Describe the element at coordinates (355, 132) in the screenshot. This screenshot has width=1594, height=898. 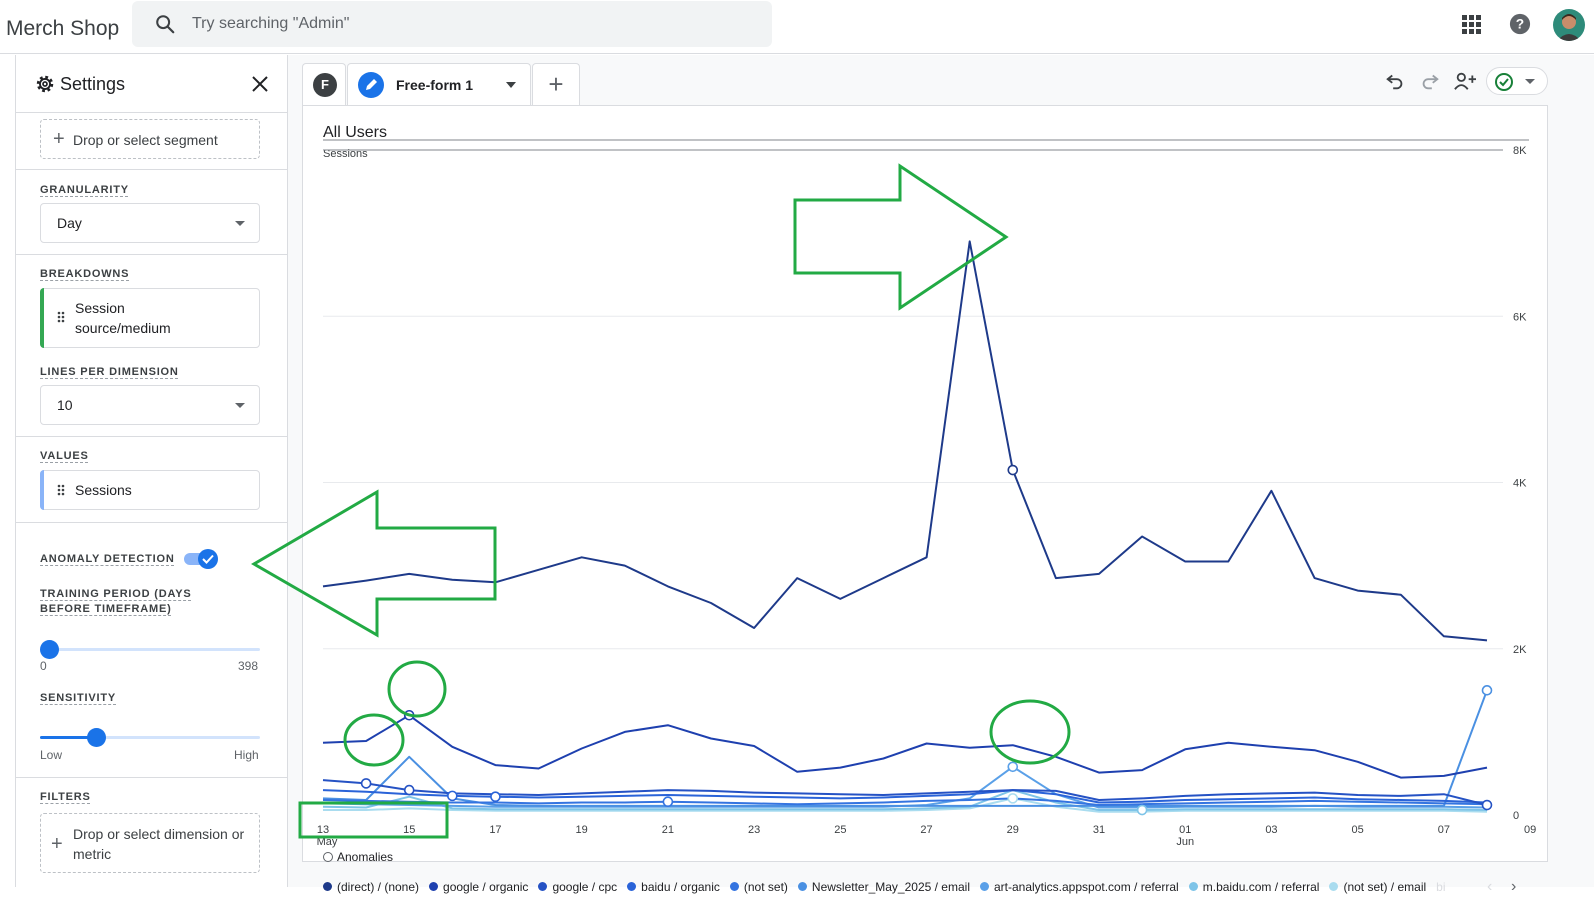
I see `chart-title: All Users` at that location.